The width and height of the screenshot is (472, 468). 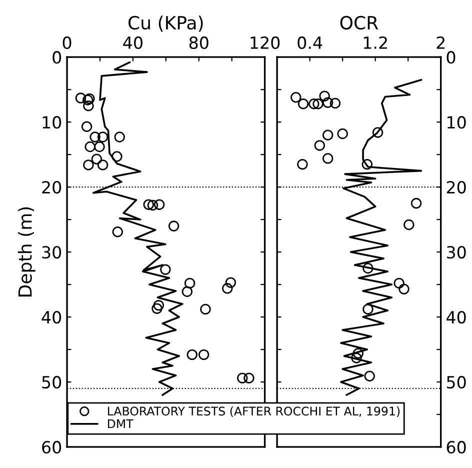 What do you see at coordinates (165, 24) in the screenshot?
I see `chart-title: Cu (KPa)` at bounding box center [165, 24].